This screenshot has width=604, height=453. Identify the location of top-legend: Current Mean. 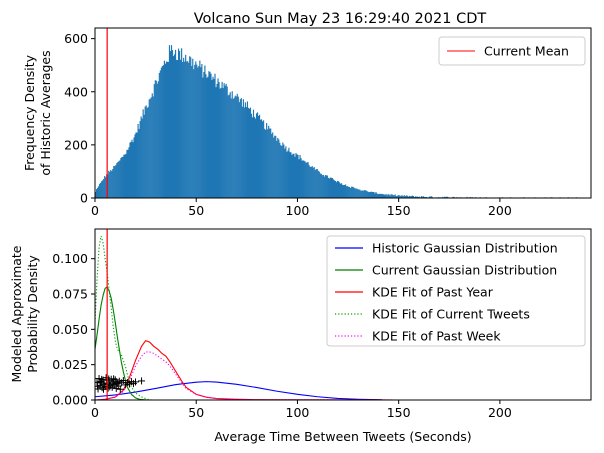
(512, 51).